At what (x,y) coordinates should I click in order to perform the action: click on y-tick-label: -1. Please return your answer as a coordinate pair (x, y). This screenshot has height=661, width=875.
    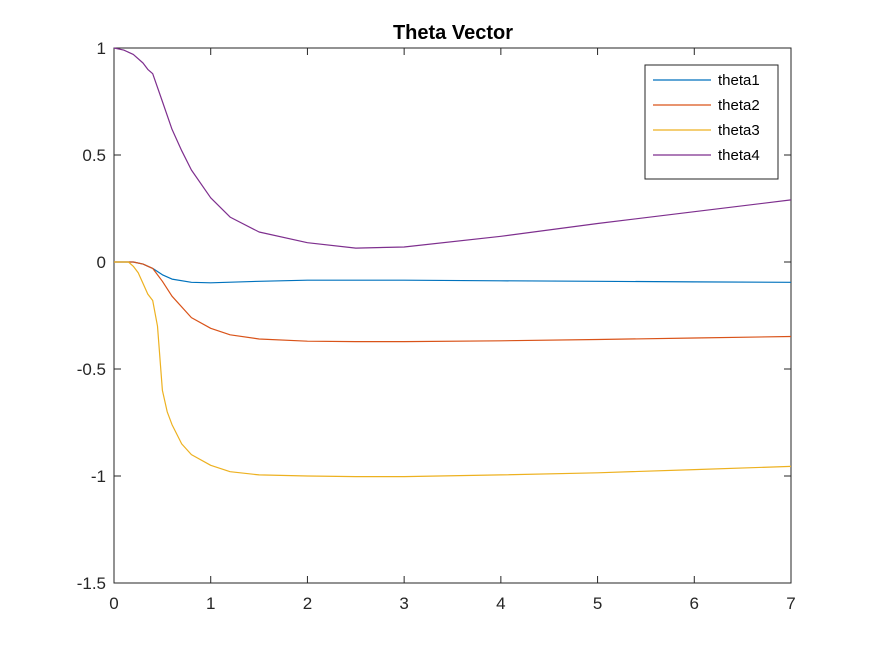
    Looking at the image, I should click on (98, 476).